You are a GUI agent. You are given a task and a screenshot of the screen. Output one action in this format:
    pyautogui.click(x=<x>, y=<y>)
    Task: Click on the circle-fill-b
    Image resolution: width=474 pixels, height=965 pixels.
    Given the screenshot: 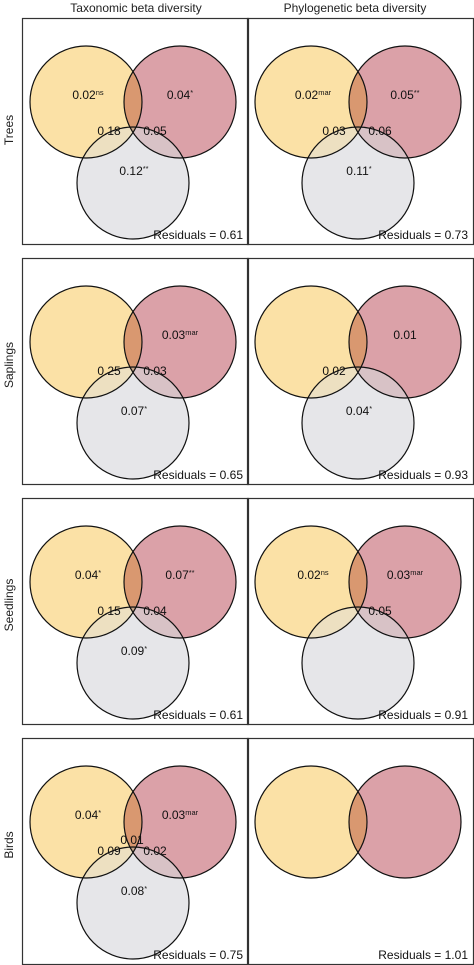 What is the action you would take?
    pyautogui.click(x=405, y=822)
    